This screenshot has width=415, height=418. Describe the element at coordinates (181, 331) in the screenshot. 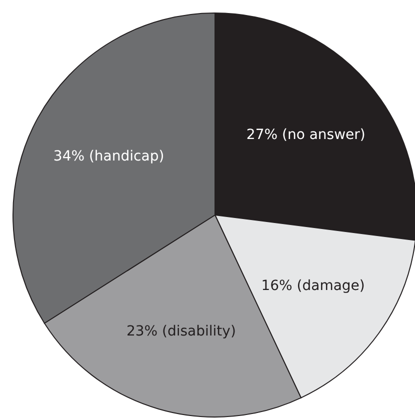

I see `slice-label: 23% (disability)` at that location.